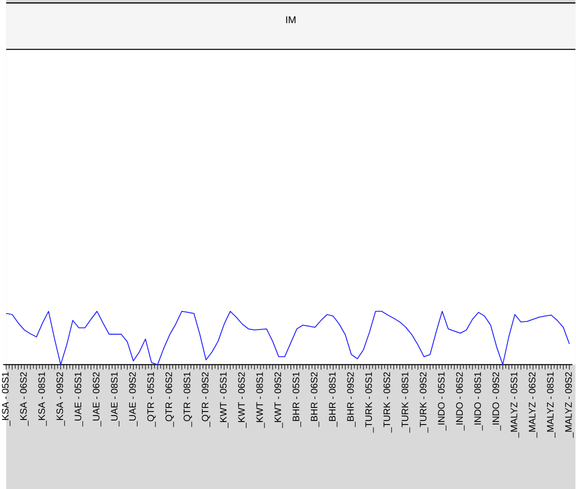 The image size is (576, 489). Describe the element at coordinates (515, 405) in the screenshot. I see `x-tick-label: _MALYZ - 05S1` at that location.